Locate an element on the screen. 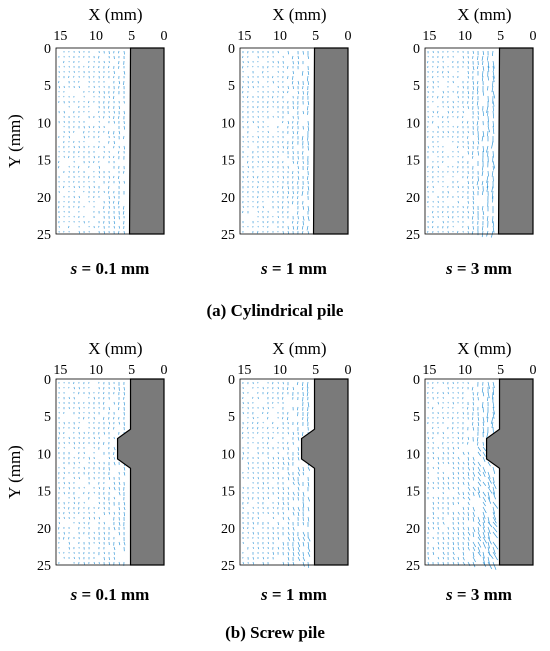 The width and height of the screenshot is (550, 651). displacement-caption: s = 0.1 mm is located at coordinates (110, 268).